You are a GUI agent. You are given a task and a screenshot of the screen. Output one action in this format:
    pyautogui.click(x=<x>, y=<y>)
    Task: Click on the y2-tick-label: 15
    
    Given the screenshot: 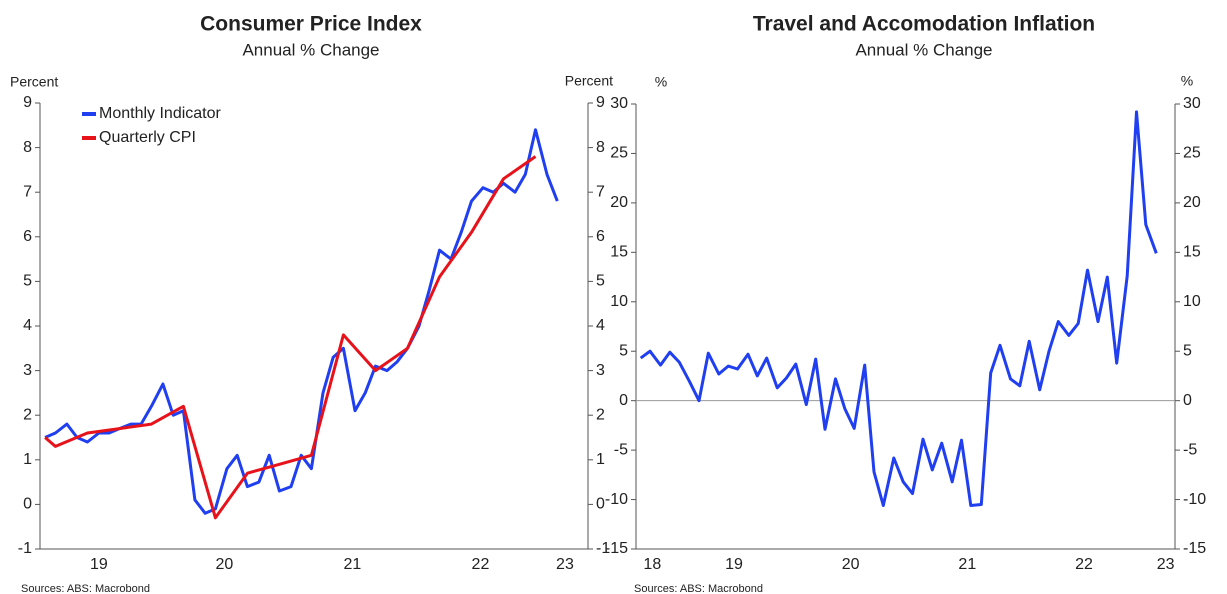 What is the action you would take?
    pyautogui.click(x=1192, y=252)
    